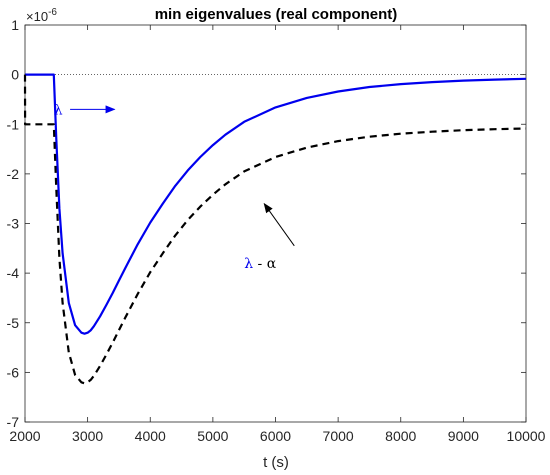  I want to click on x-tick-label: 2000, so click(24, 436).